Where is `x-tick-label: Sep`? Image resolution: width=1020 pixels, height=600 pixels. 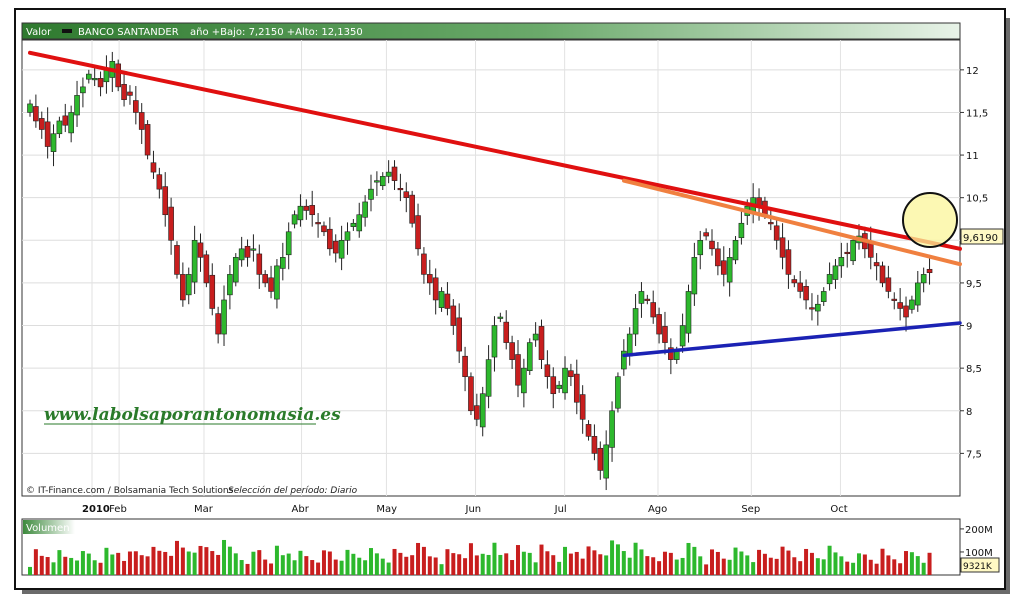 x-tick-label: Sep is located at coordinates (750, 509).